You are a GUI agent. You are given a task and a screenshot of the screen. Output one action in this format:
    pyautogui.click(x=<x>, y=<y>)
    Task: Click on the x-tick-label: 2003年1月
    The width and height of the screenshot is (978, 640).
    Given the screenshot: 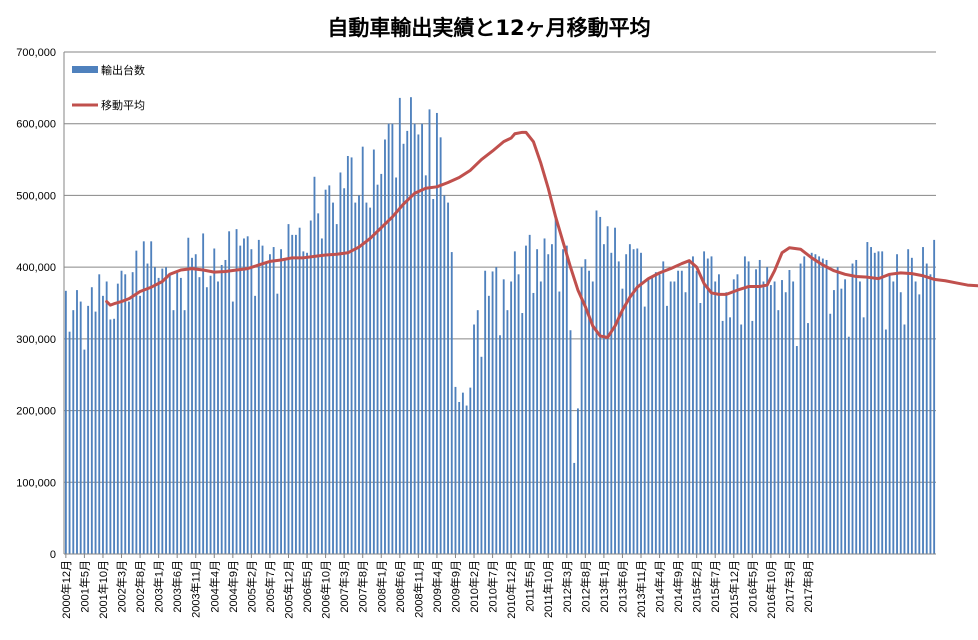 What is the action you would take?
    pyautogui.click(x=159, y=586)
    